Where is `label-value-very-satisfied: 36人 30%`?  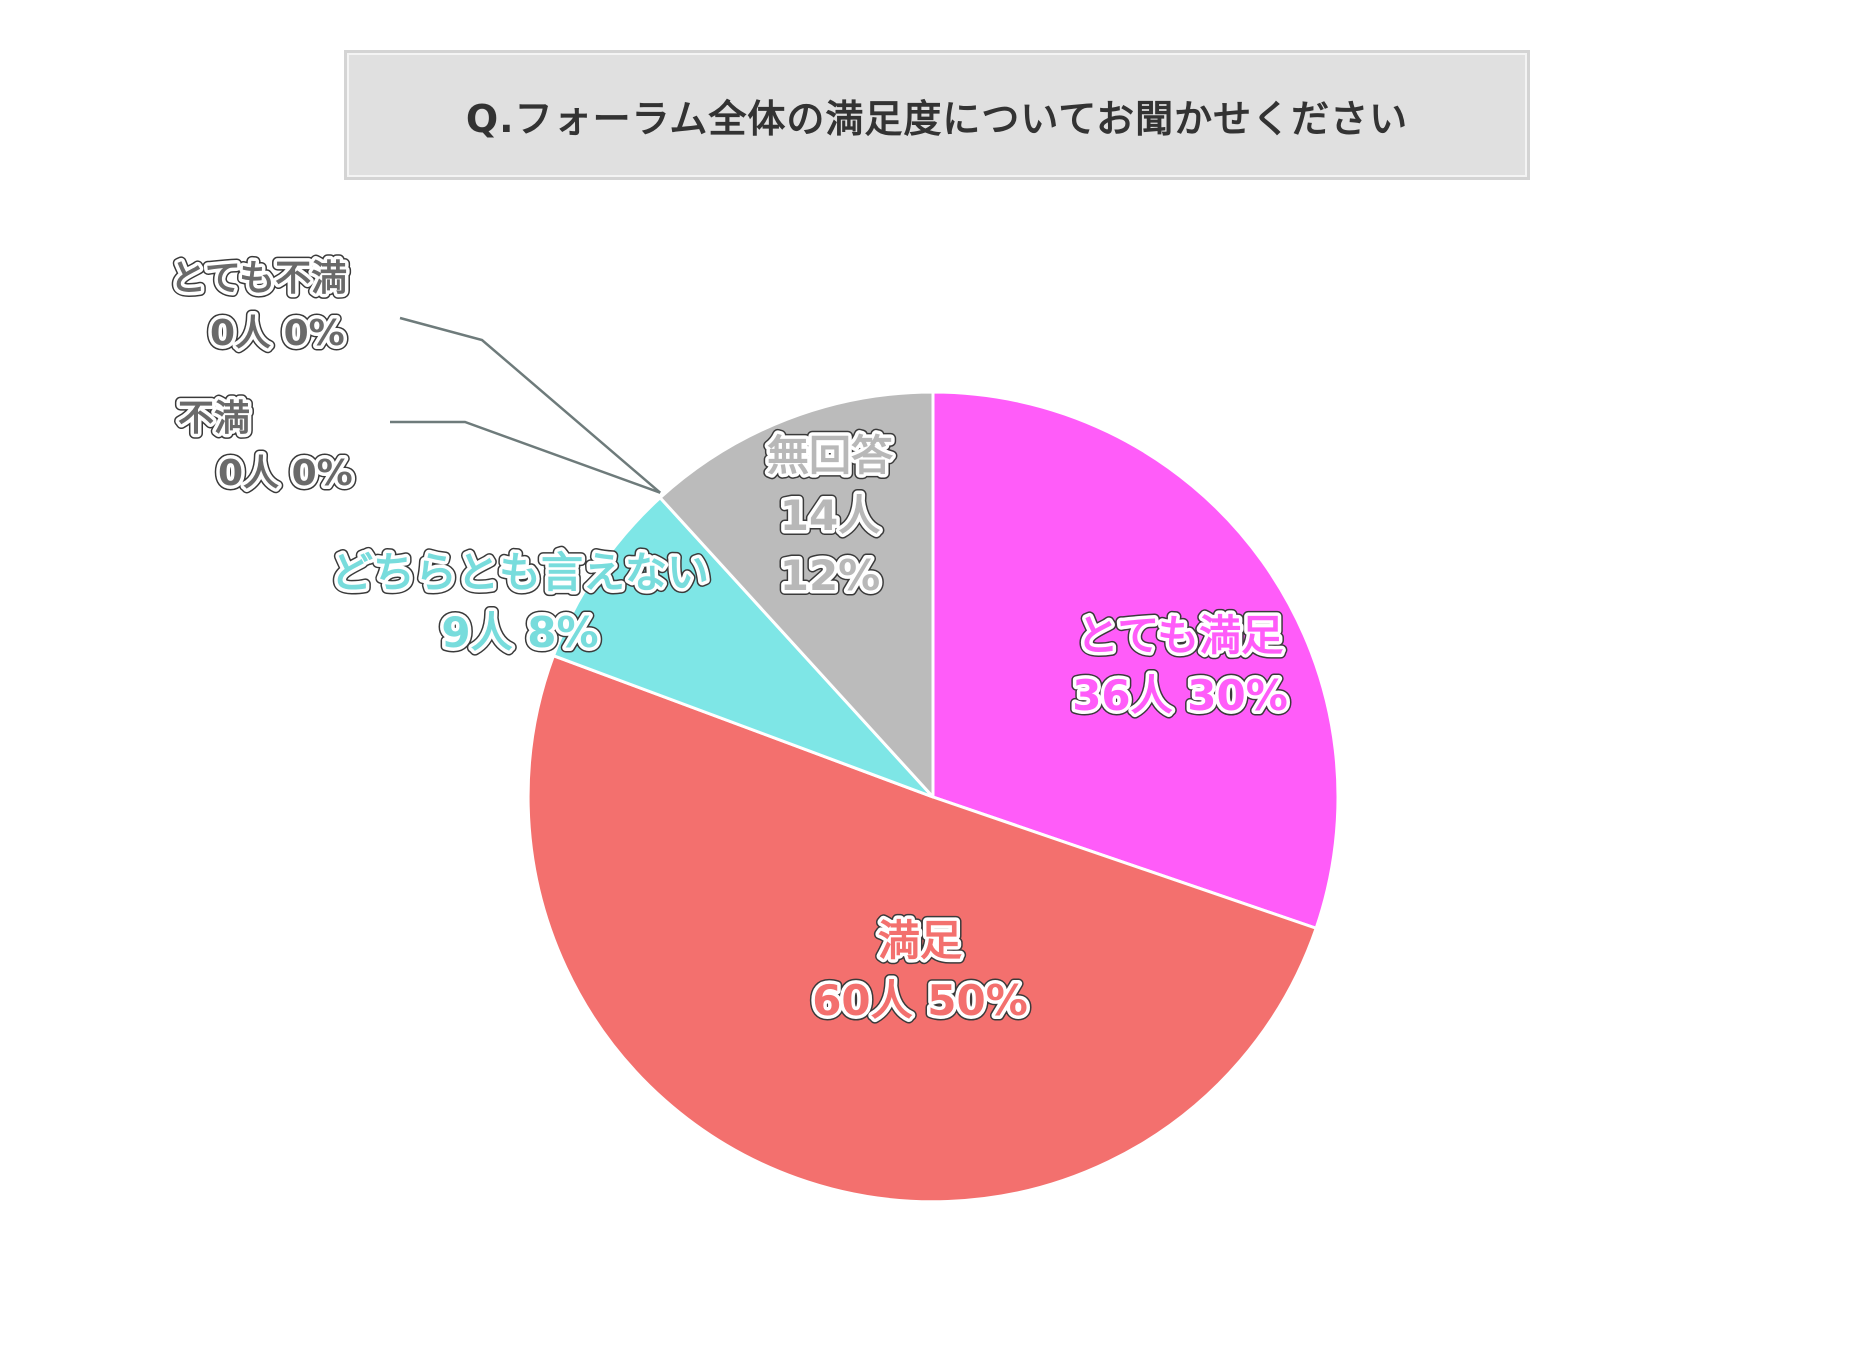
label-value-very-satisfied: 36人 30% is located at coordinates (1180, 695).